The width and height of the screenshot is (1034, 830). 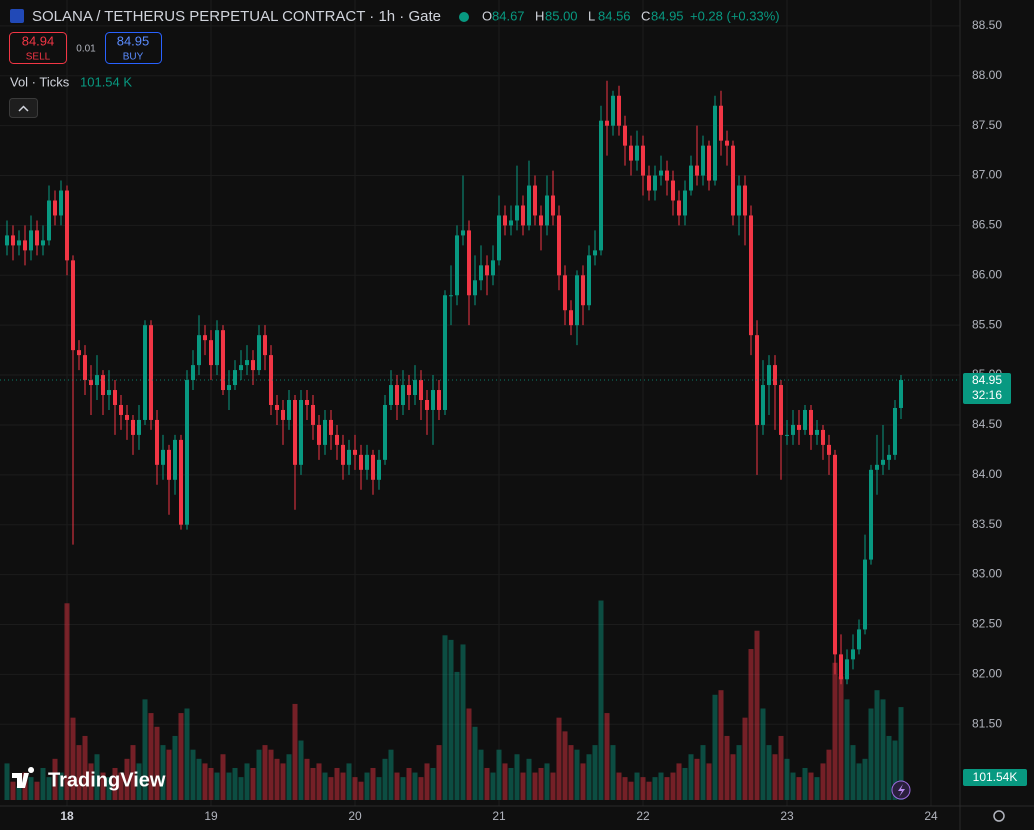 I want to click on buy-button, so click(x=133, y=48).